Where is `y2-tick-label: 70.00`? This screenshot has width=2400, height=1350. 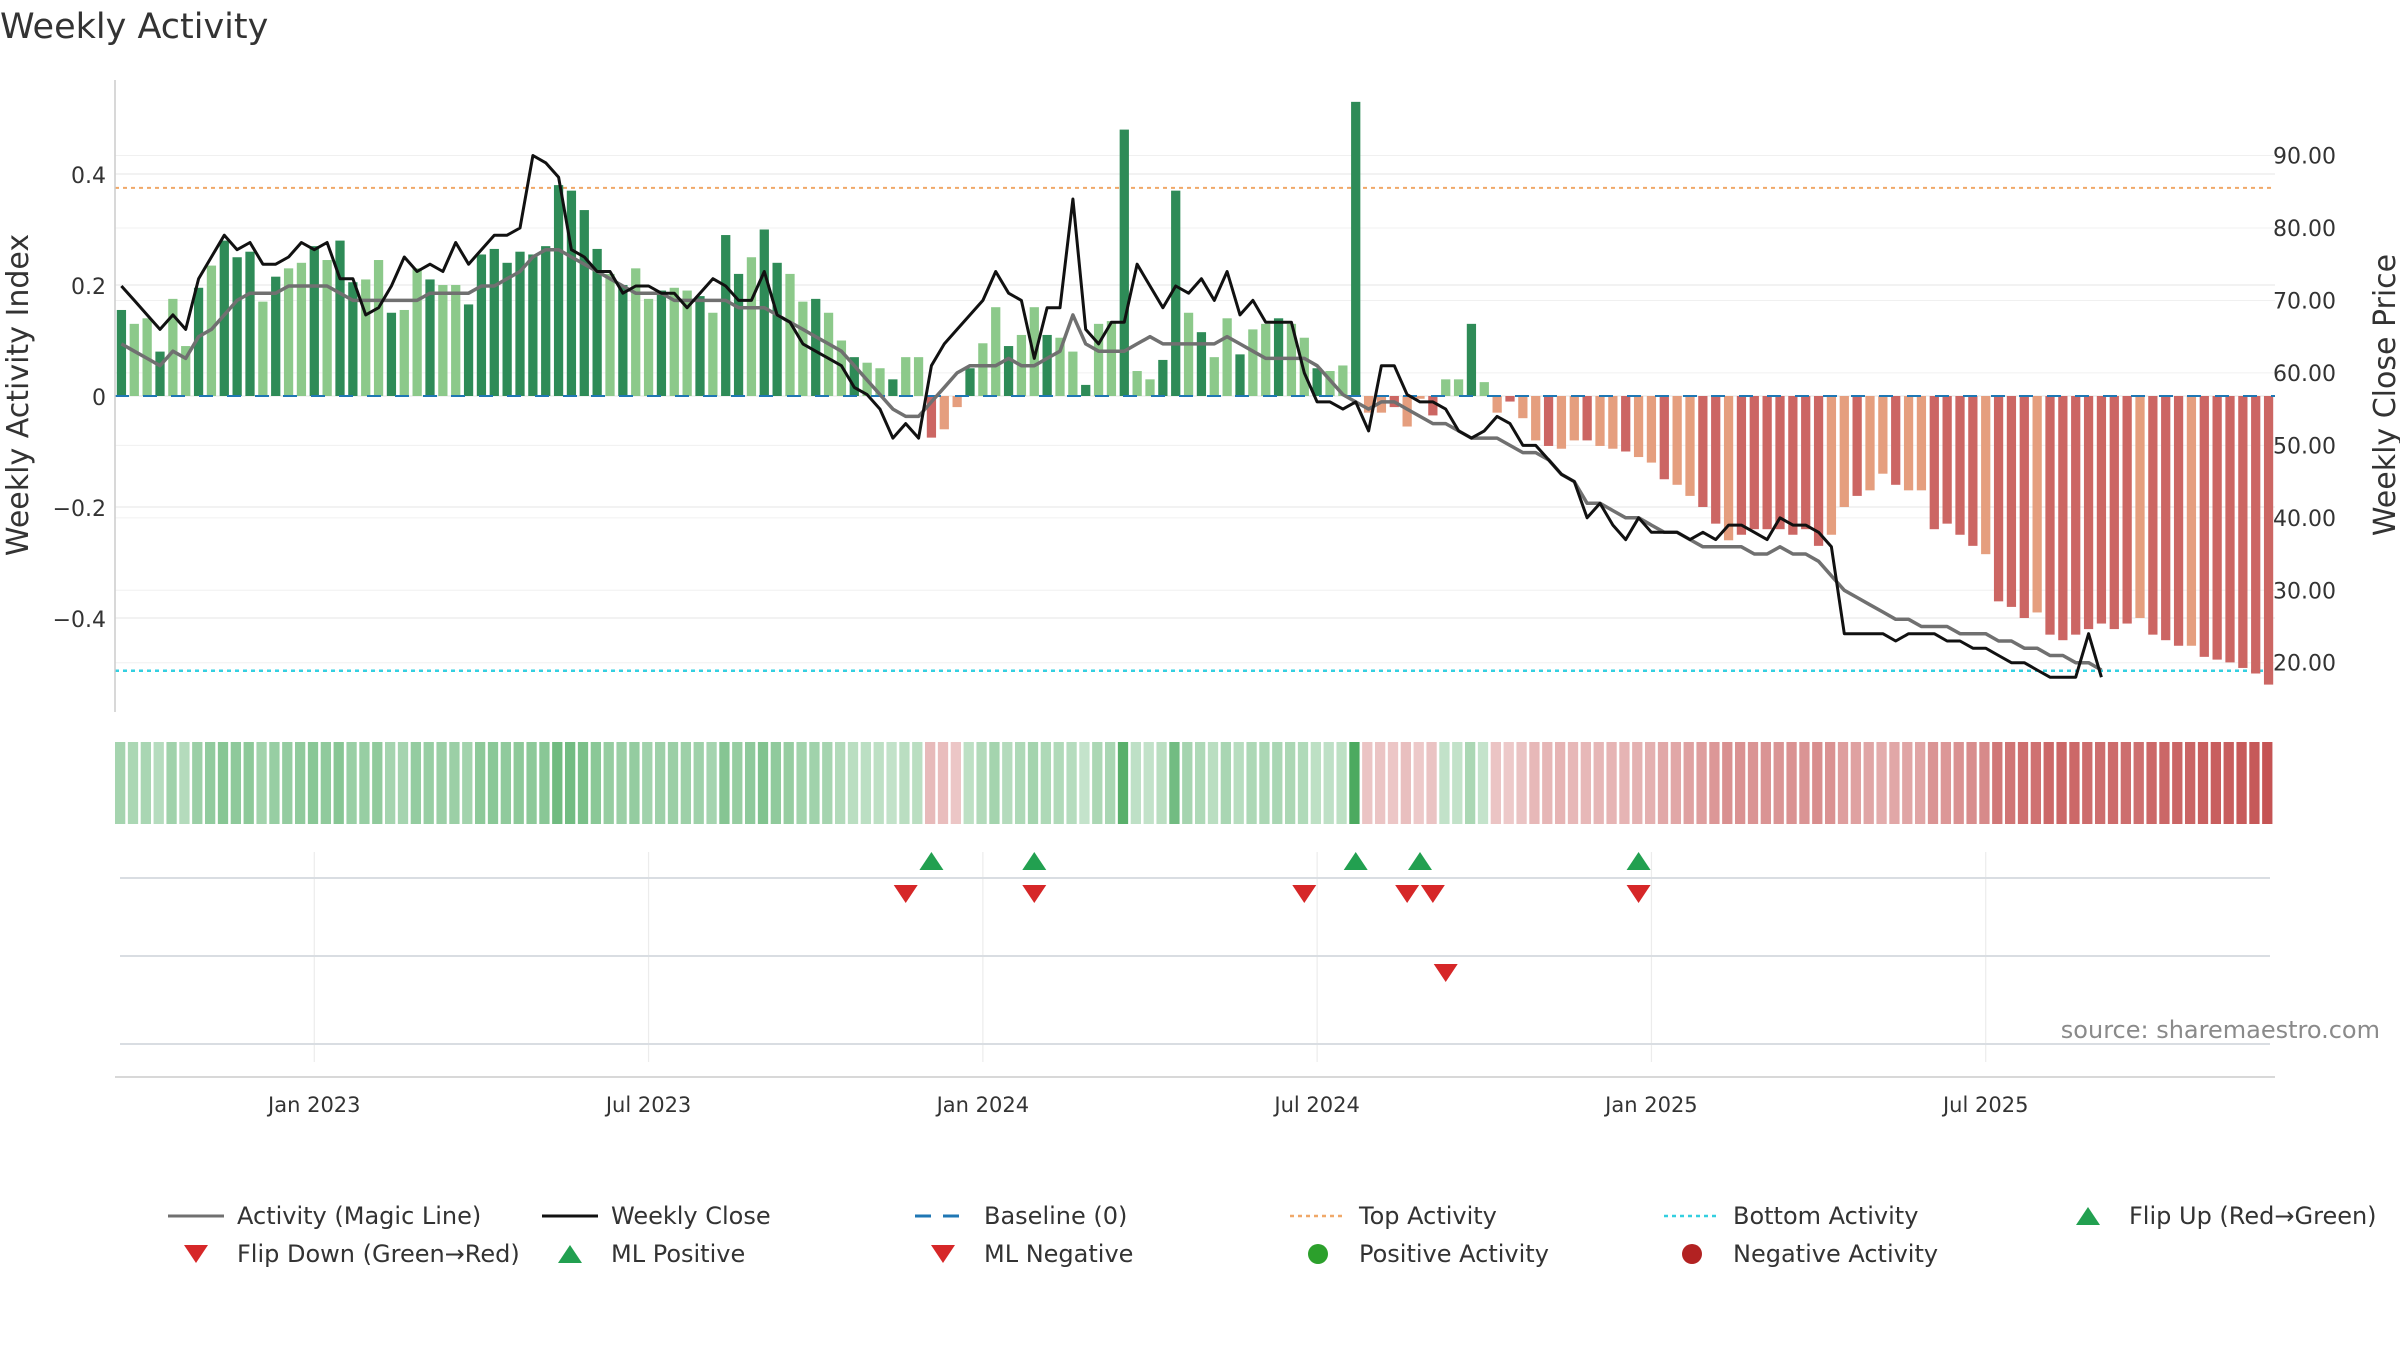 y2-tick-label: 70.00 is located at coordinates (2304, 301).